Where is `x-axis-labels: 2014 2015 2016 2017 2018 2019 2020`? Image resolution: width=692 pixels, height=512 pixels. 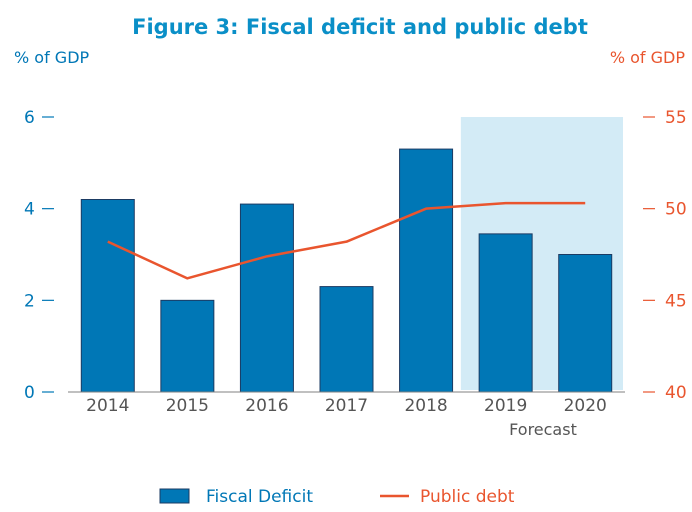 x-axis-labels: 2014 2015 2016 2017 2018 2019 2020 is located at coordinates (346, 406).